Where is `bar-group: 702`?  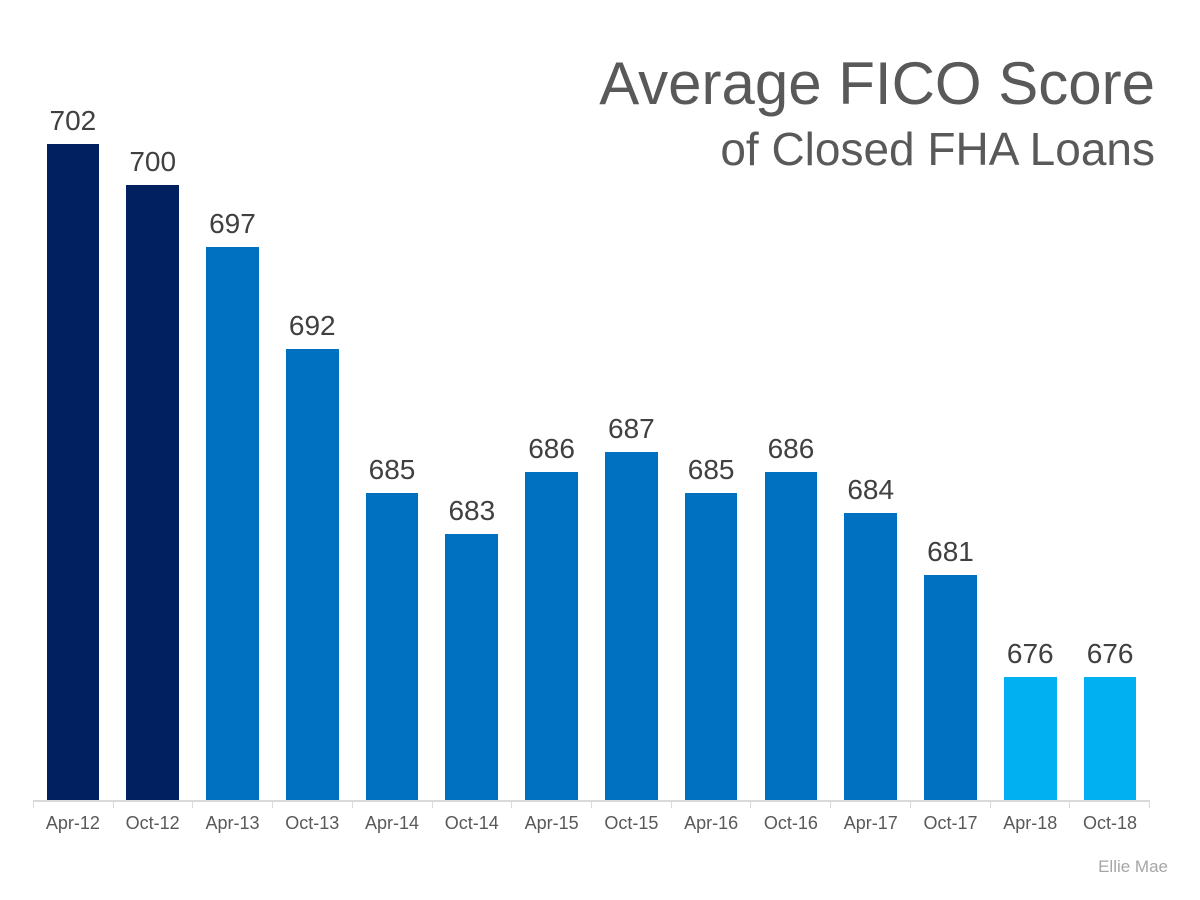
bar-group: 702 is located at coordinates (73, 430).